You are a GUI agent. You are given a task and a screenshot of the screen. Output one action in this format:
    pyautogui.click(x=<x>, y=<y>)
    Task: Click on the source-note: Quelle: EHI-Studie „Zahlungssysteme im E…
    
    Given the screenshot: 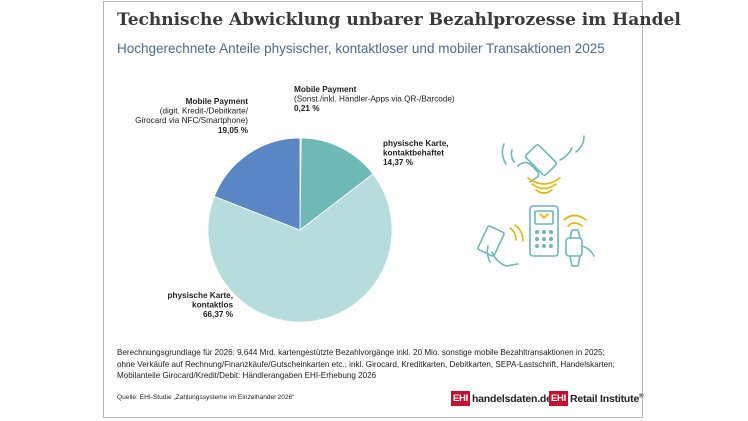 What is the action you would take?
    pyautogui.click(x=206, y=397)
    